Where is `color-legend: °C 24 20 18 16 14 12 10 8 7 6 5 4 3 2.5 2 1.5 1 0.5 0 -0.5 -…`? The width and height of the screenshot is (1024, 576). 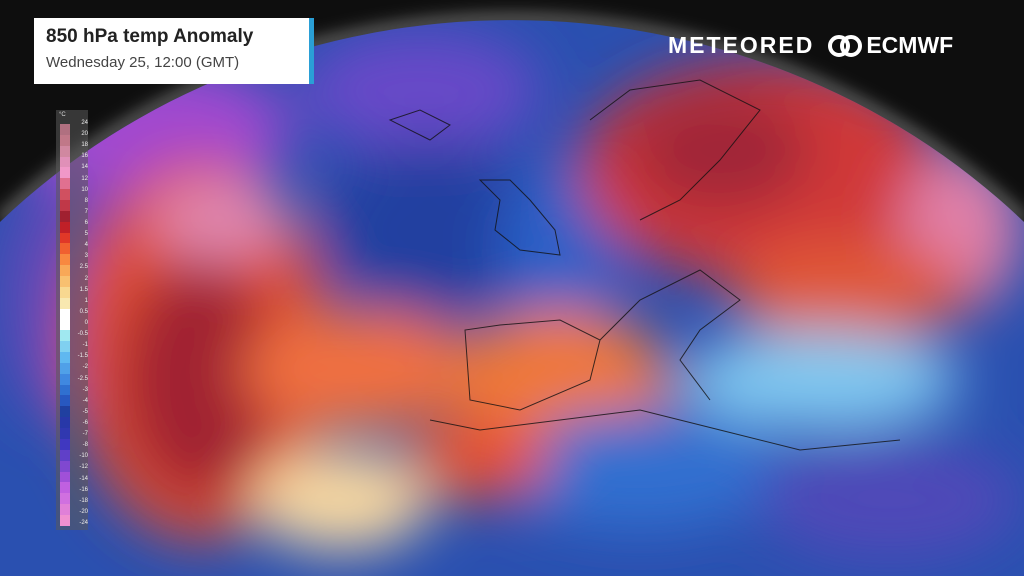
color-legend: °C 24 20 18 16 14 12 10 8 7 6 5 4 3 2.5 2 1.5 1 0.5 0 -0.5 -… is located at coordinates (72, 320).